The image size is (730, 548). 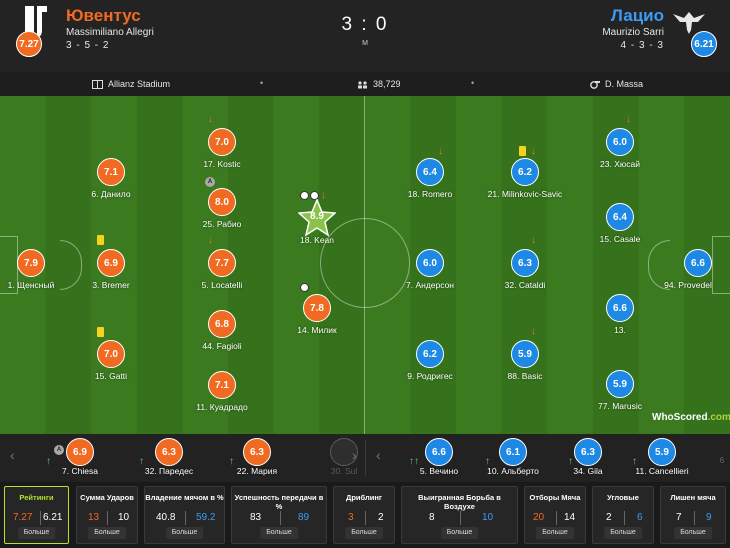 What do you see at coordinates (704, 44) in the screenshot?
I see `away-team-rating: 6.21` at bounding box center [704, 44].